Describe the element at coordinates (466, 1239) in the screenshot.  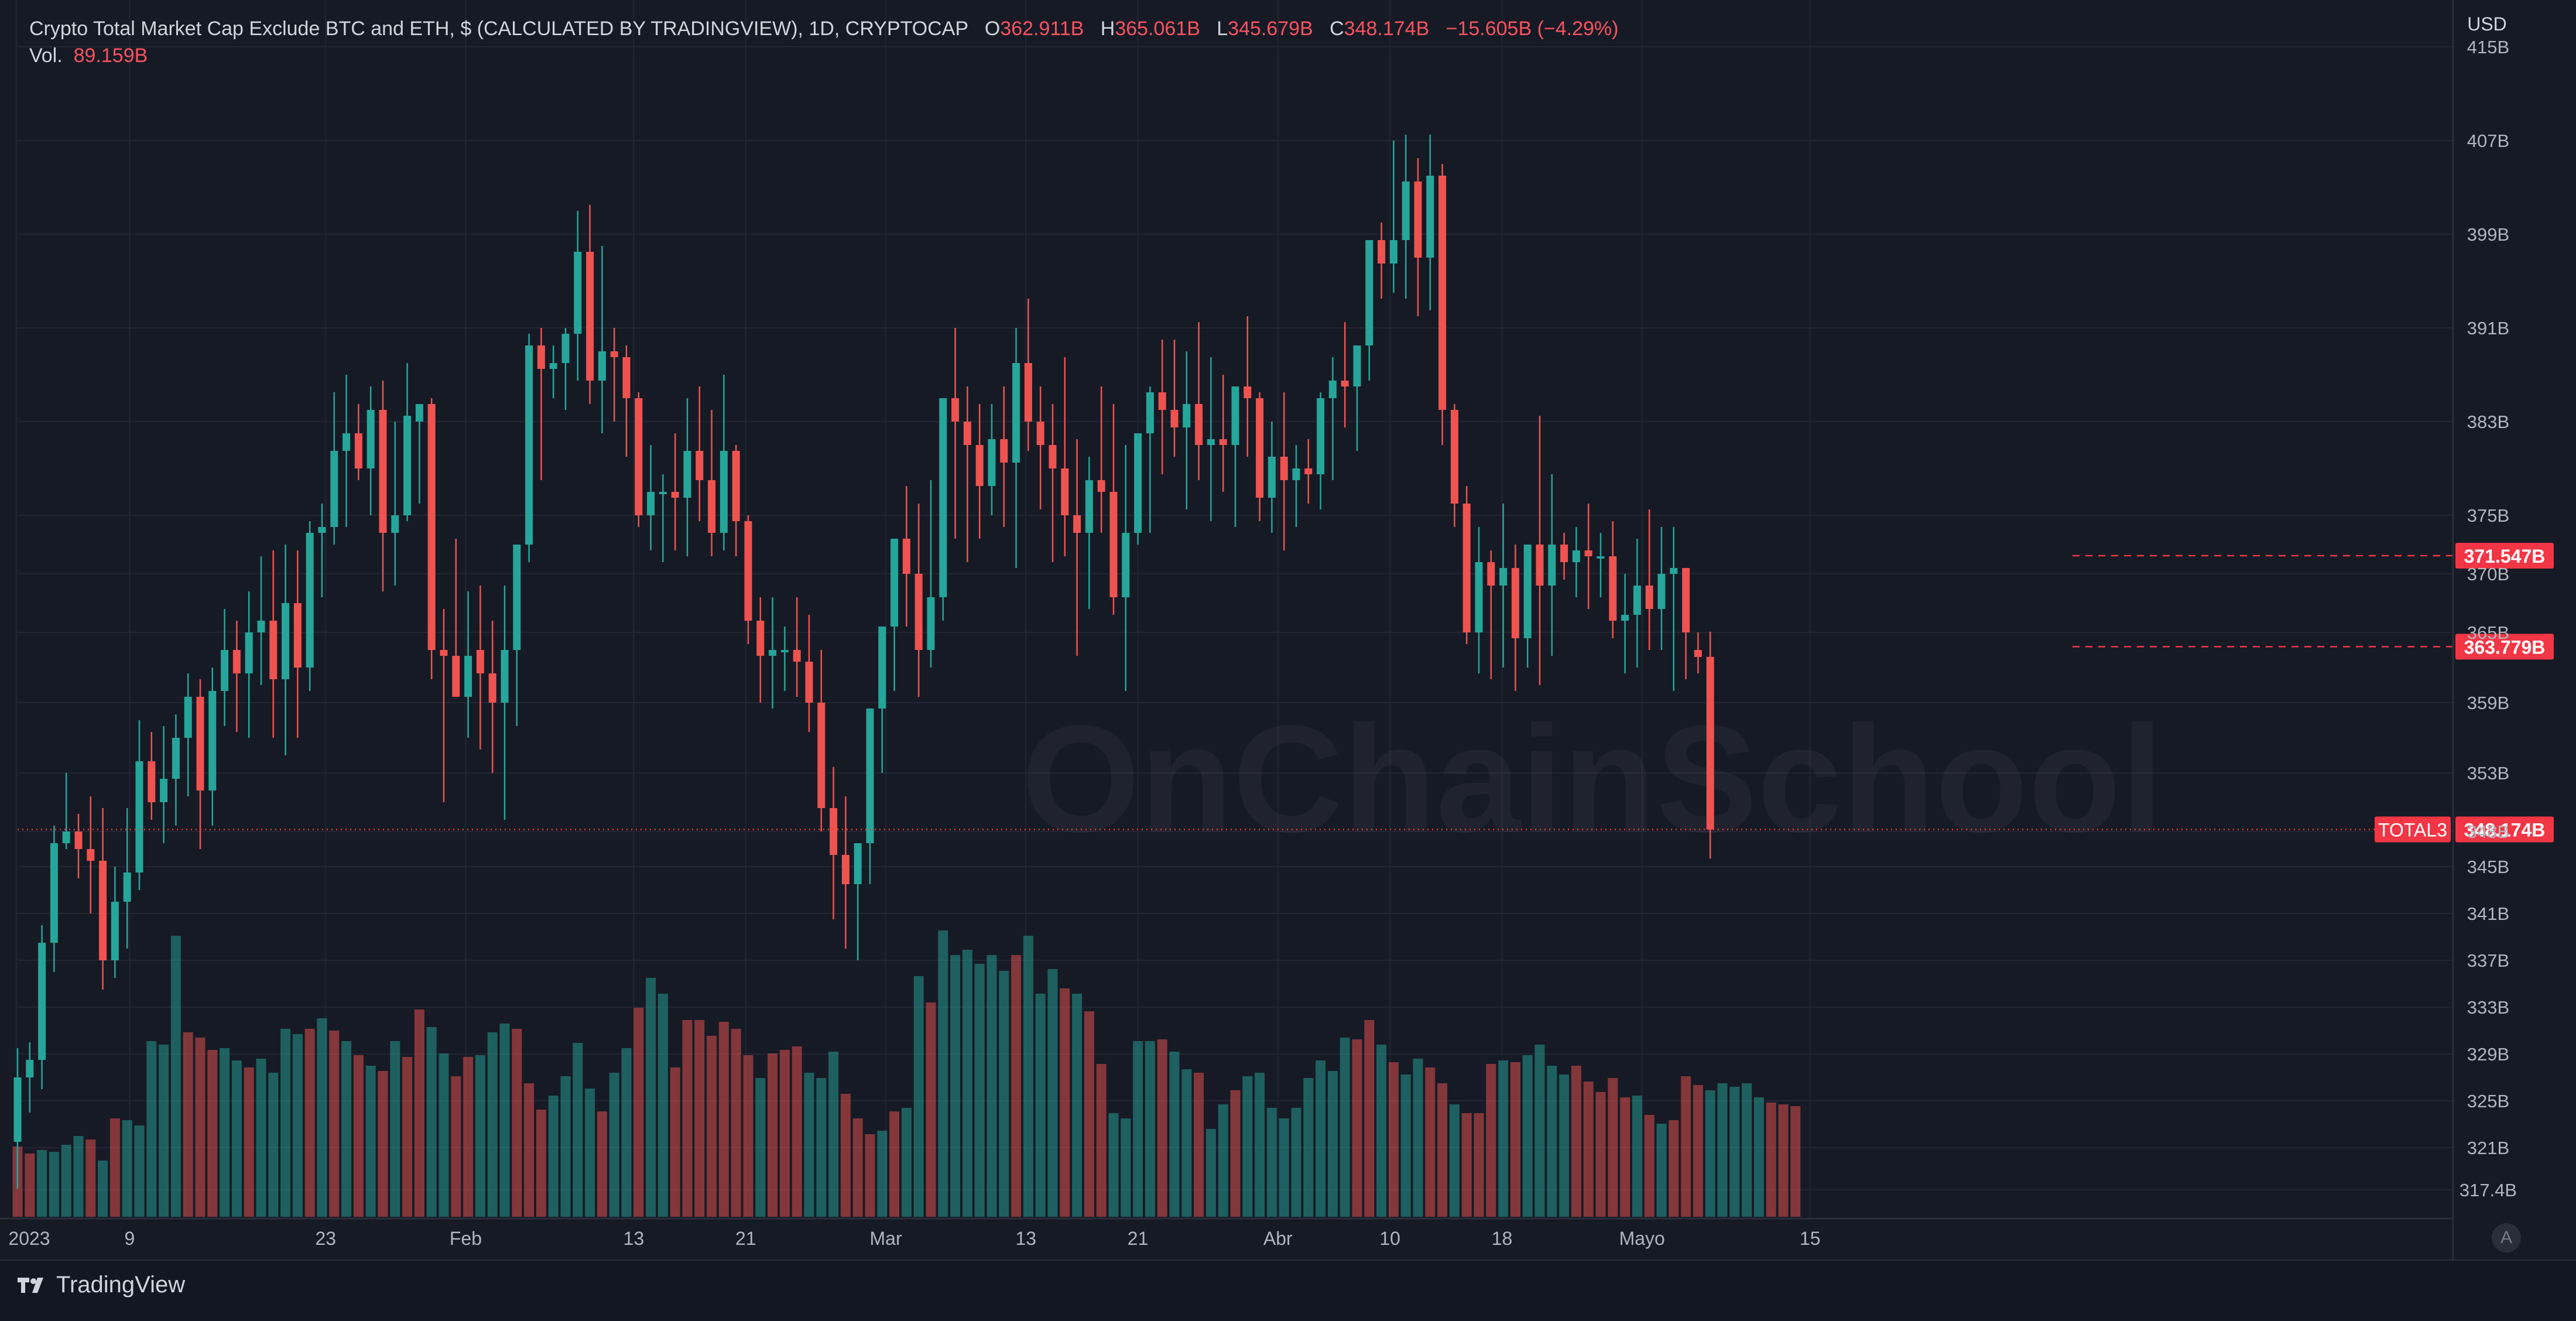
I see `time-tick-label: Feb` at that location.